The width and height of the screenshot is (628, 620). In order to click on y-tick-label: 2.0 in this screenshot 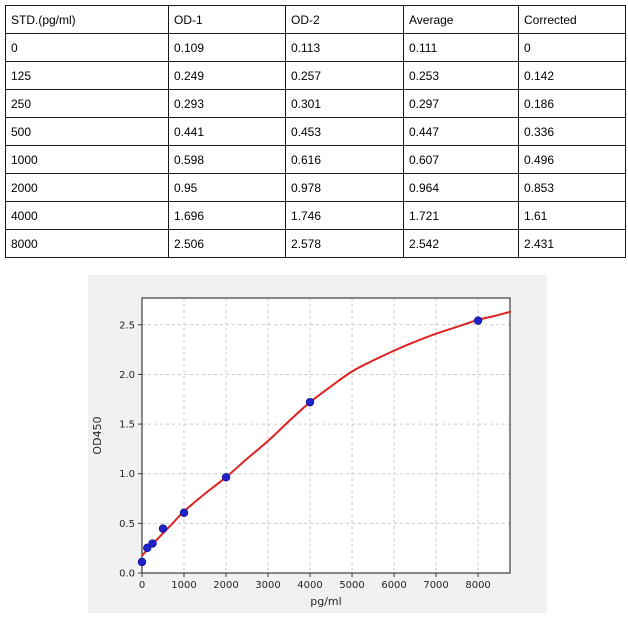, I will do `click(127, 375)`.